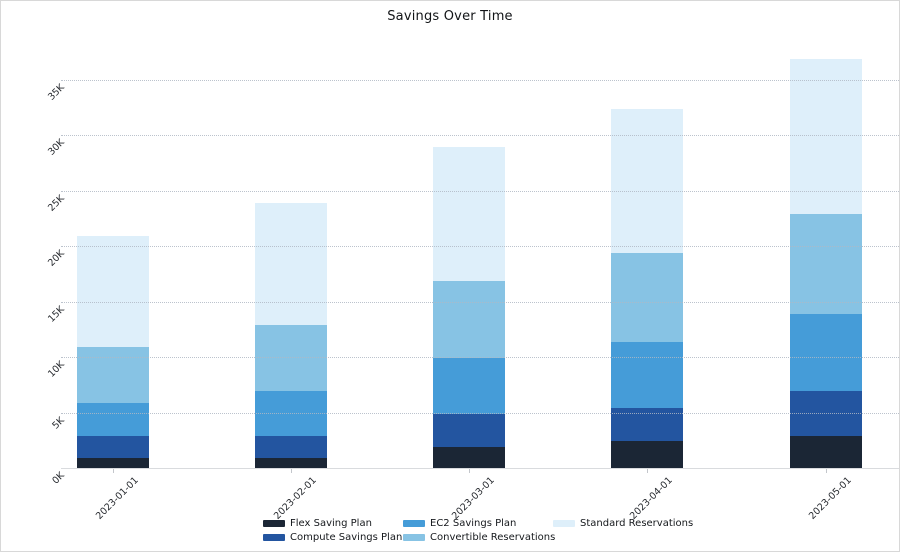  Describe the element at coordinates (480, 468) in the screenshot. I see `x-axis-line` at that location.